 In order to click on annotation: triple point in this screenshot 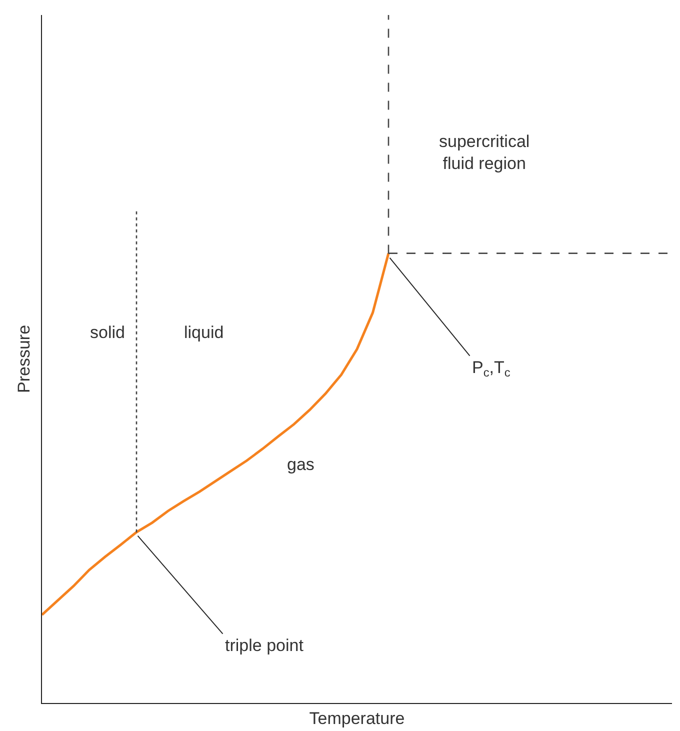, I will do `click(264, 645)`.